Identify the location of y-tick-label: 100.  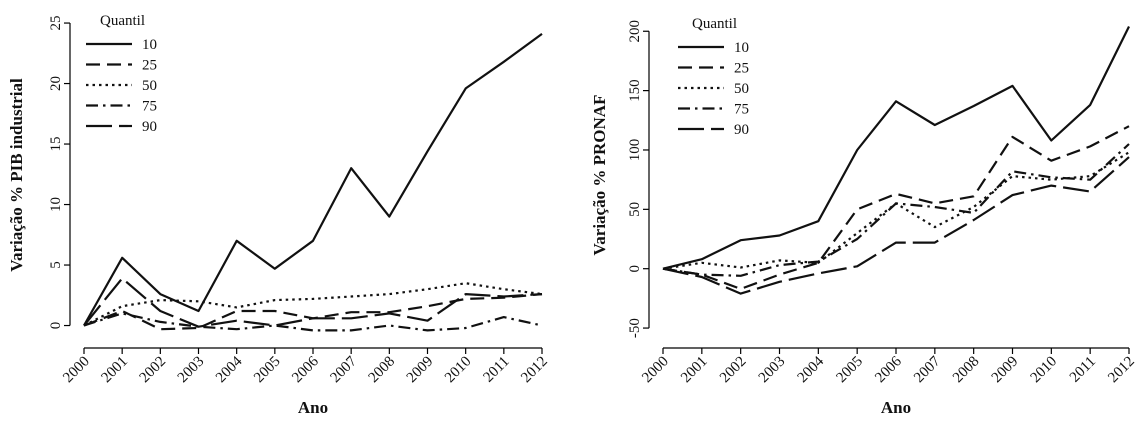
(635, 150).